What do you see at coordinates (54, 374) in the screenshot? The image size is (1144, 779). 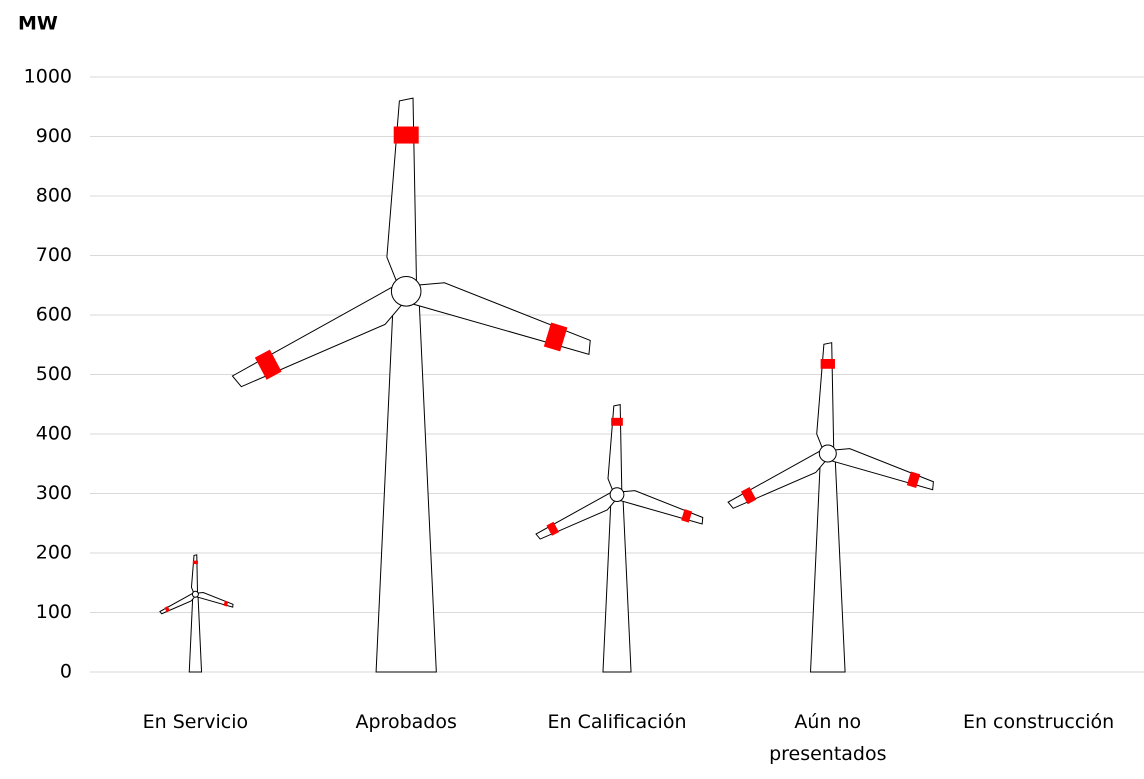 I see `y-tick-label: 500` at bounding box center [54, 374].